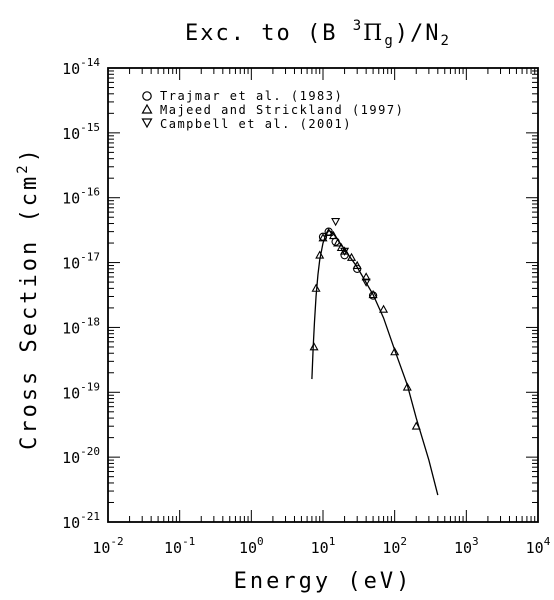  Describe the element at coordinates (251, 546) in the screenshot. I see `x-tick-label: 10⁰` at that location.